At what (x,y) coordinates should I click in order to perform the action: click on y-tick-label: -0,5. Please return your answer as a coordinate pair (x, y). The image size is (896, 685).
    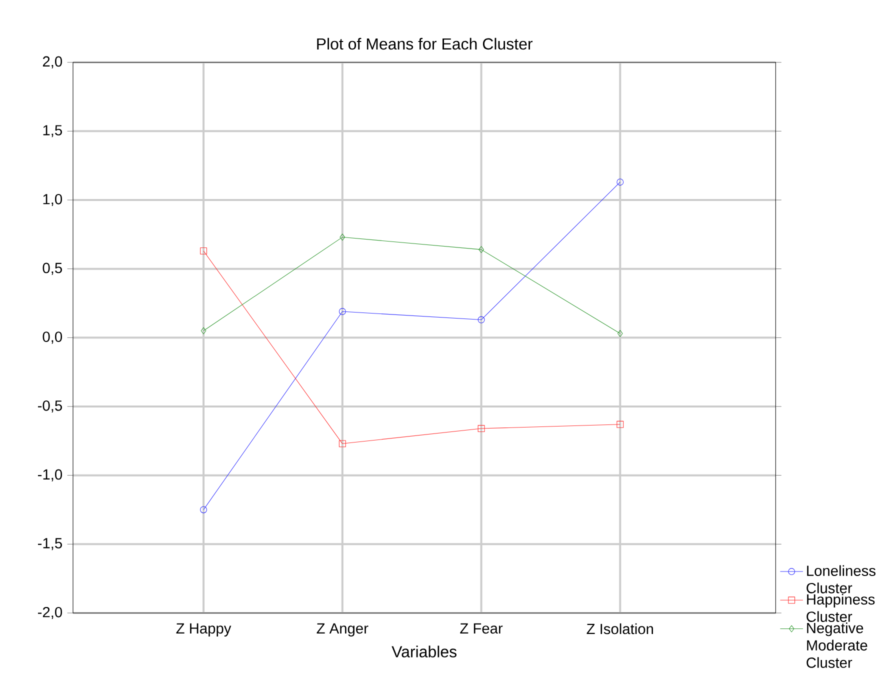
    Looking at the image, I should click on (50, 406).